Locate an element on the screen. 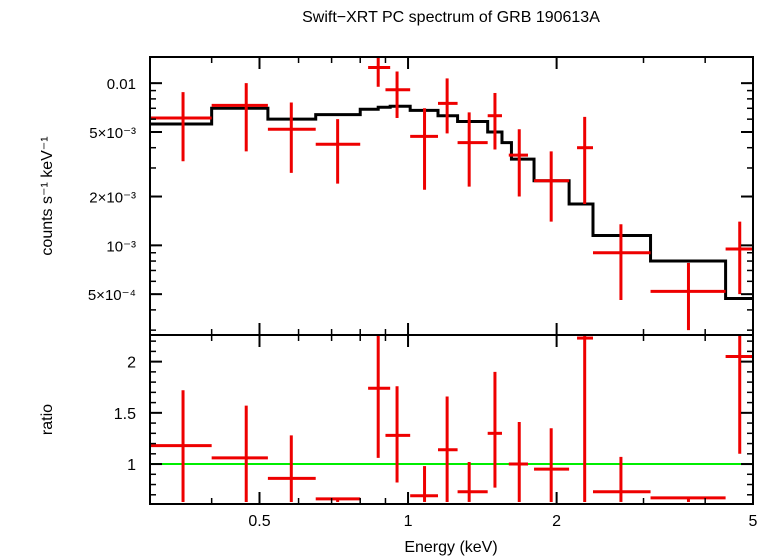 This screenshot has width=772, height=556. y-tick-label: 1.5 is located at coordinates (125, 414).